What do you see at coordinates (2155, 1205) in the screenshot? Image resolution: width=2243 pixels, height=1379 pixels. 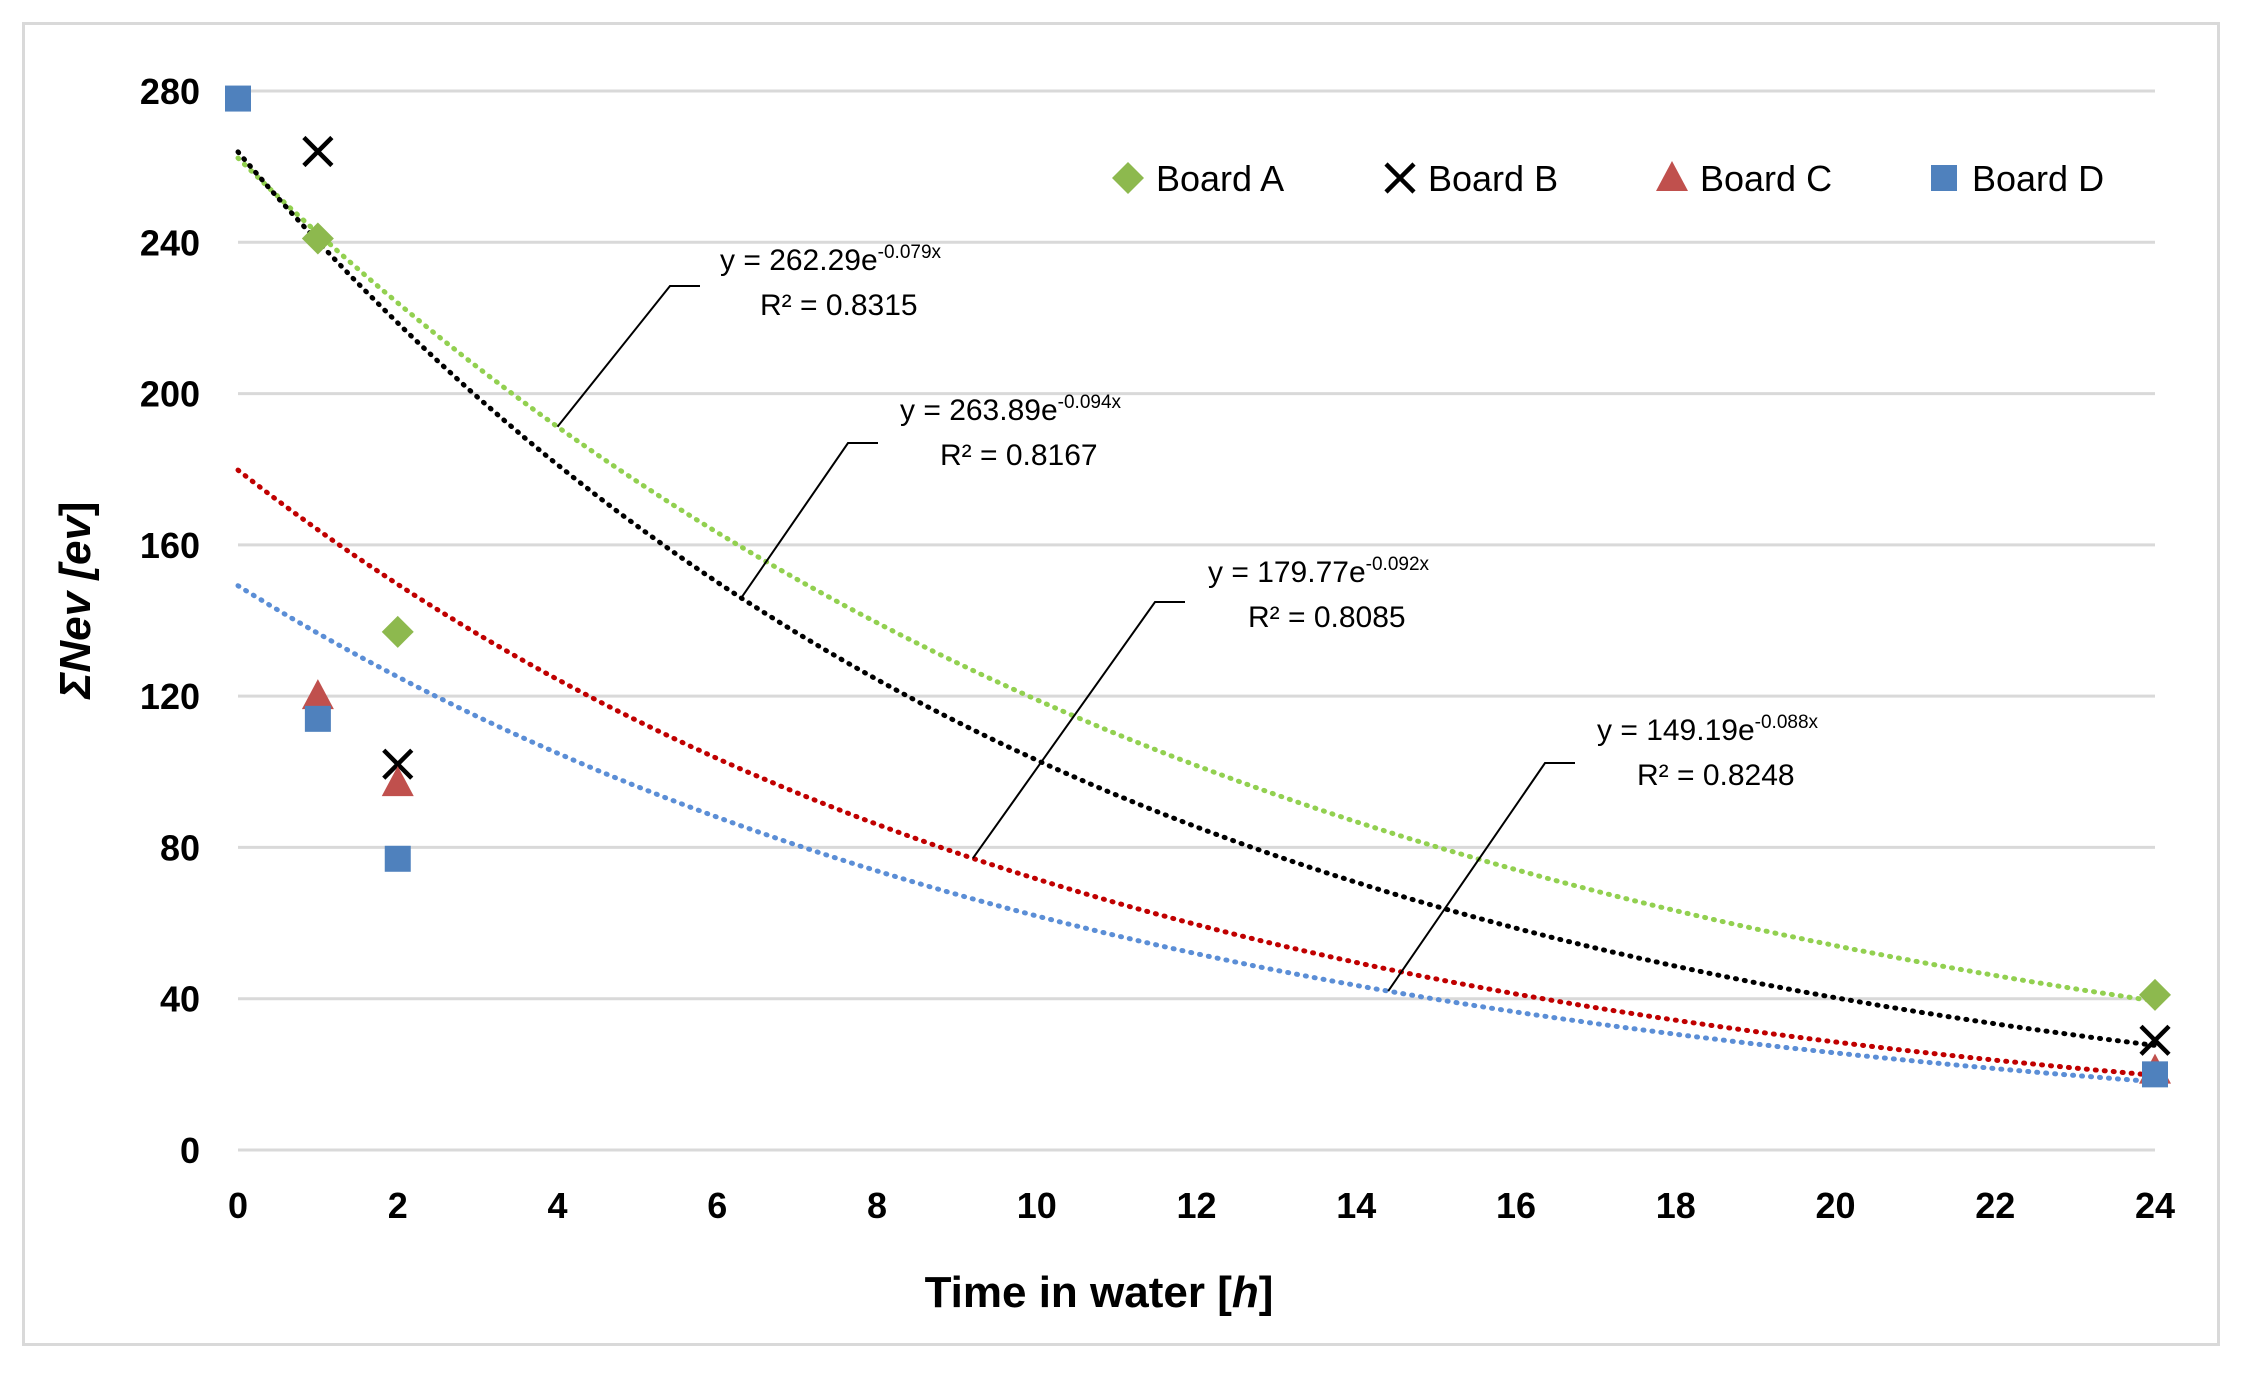 I see `x-tick-label: 24` at bounding box center [2155, 1205].